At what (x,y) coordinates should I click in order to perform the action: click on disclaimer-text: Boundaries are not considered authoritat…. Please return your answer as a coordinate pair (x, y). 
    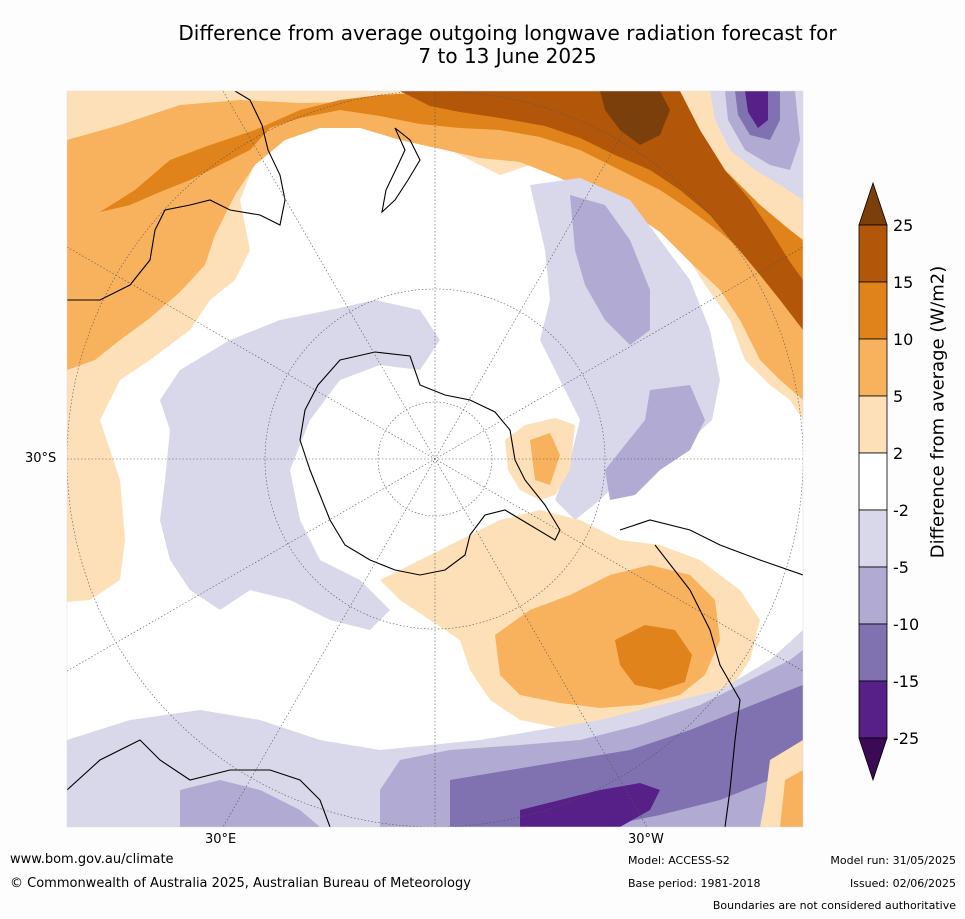
    Looking at the image, I should click on (834, 905).